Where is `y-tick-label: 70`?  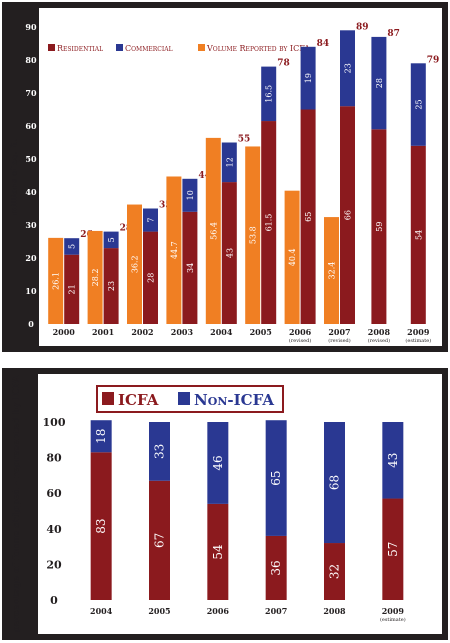 y-tick-label: 70 is located at coordinates (31, 93).